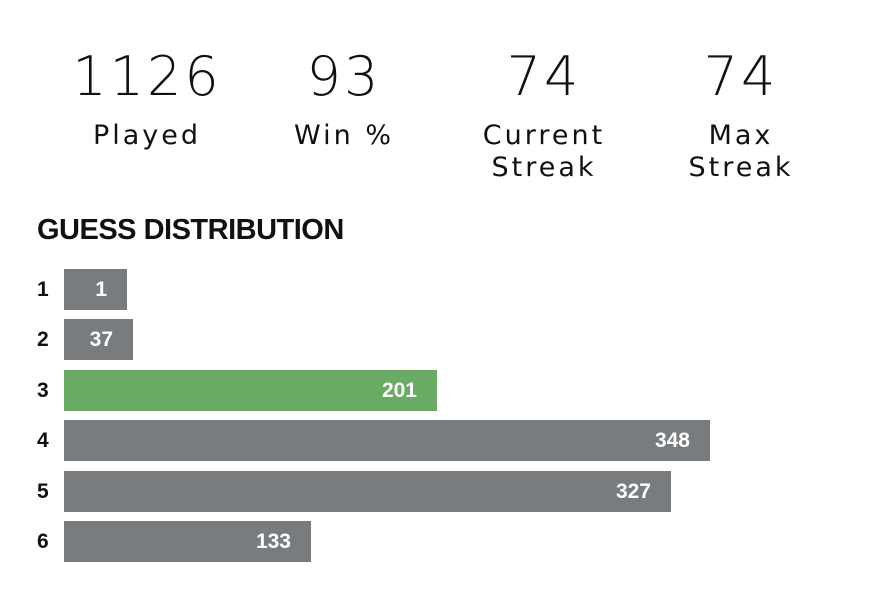 The width and height of the screenshot is (892, 600). Describe the element at coordinates (344, 76) in the screenshot. I see `stat-win-percent-value: 93` at that location.